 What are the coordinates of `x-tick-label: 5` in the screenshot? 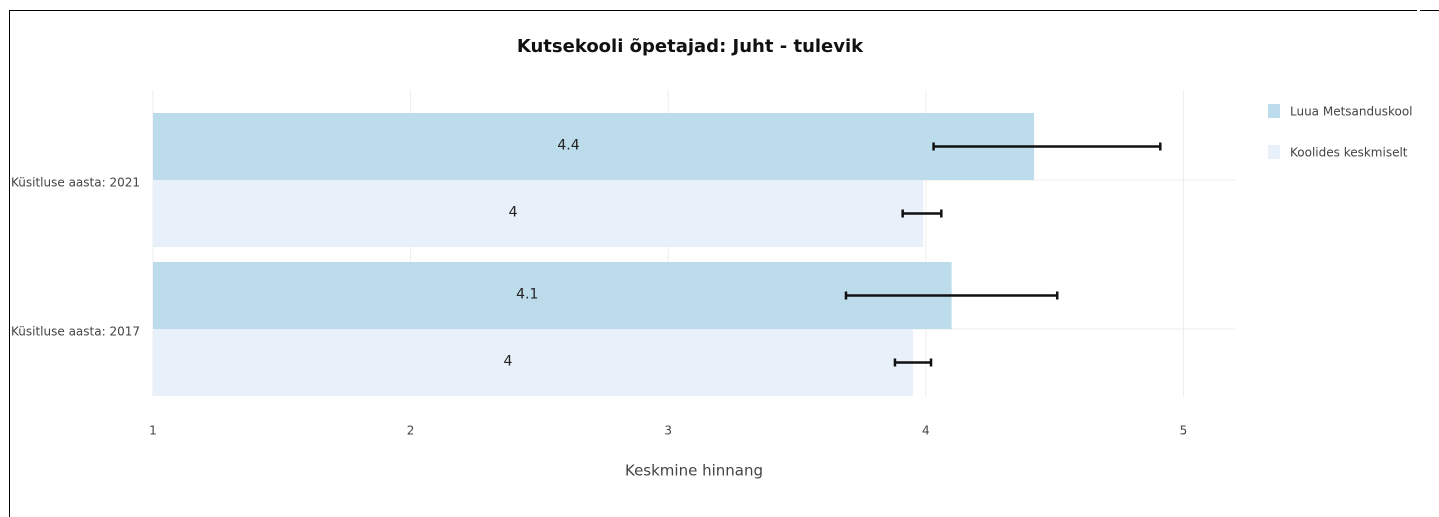 It's located at (1184, 431).